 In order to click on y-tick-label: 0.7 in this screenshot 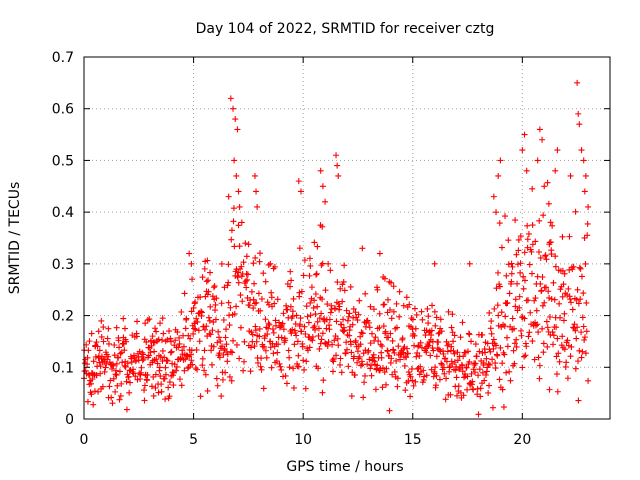, I will do `click(63, 58)`.